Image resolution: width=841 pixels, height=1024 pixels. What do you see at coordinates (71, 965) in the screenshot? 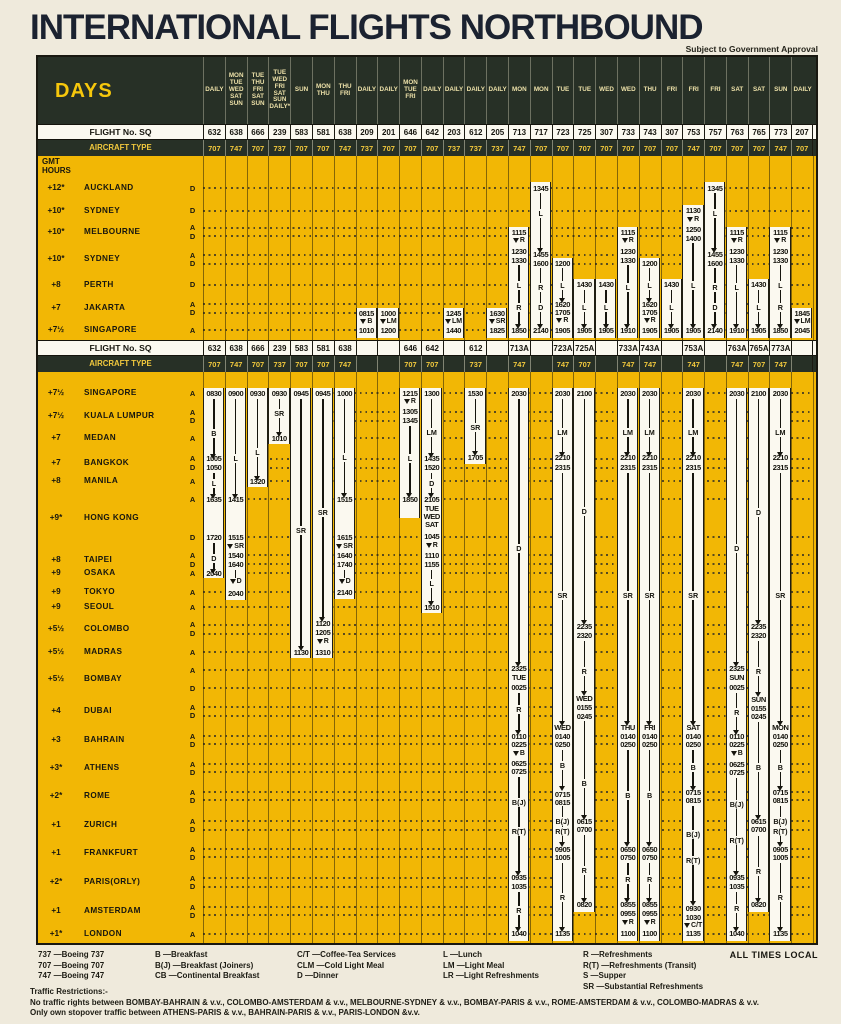
I see `legend-entry: 707 —Boeing 707` at bounding box center [71, 965].